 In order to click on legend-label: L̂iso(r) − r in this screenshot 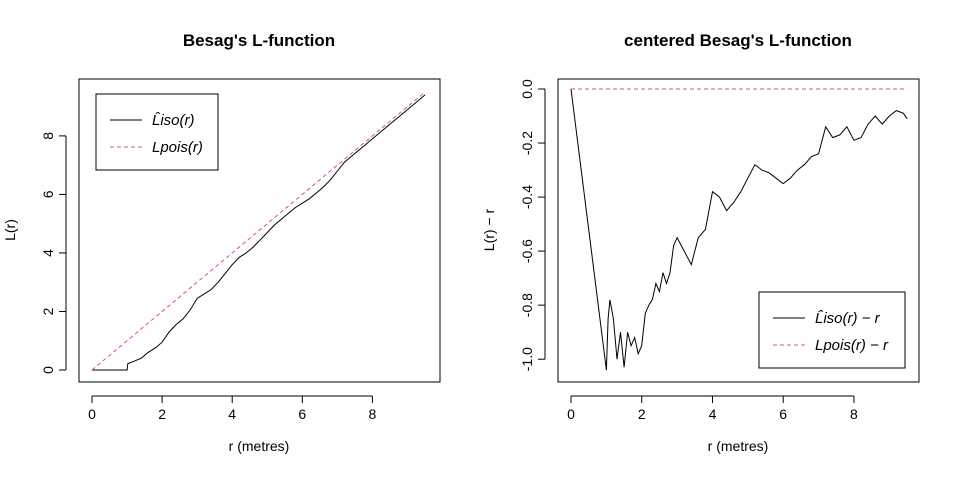, I will do `click(848, 318)`.